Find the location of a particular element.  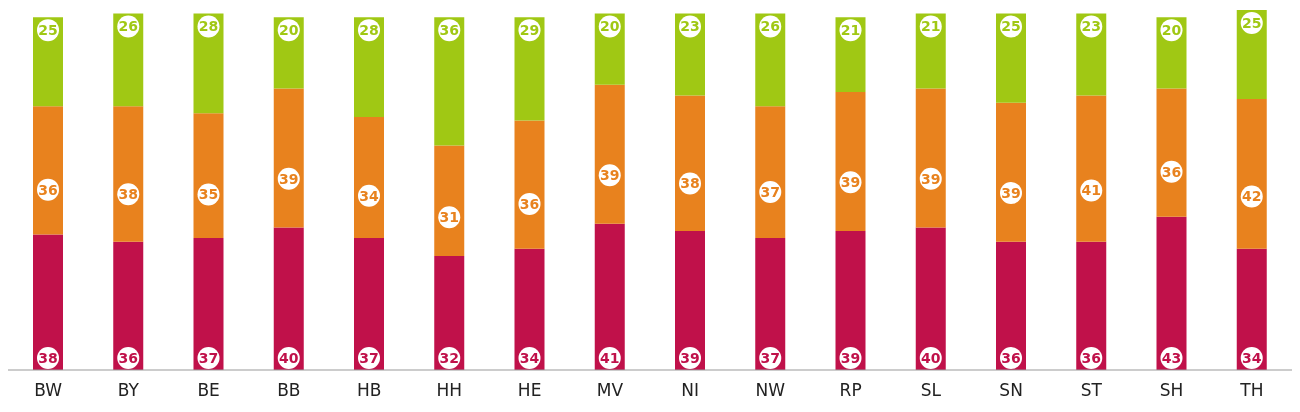

x-tick-label: NI is located at coordinates (690, 390).